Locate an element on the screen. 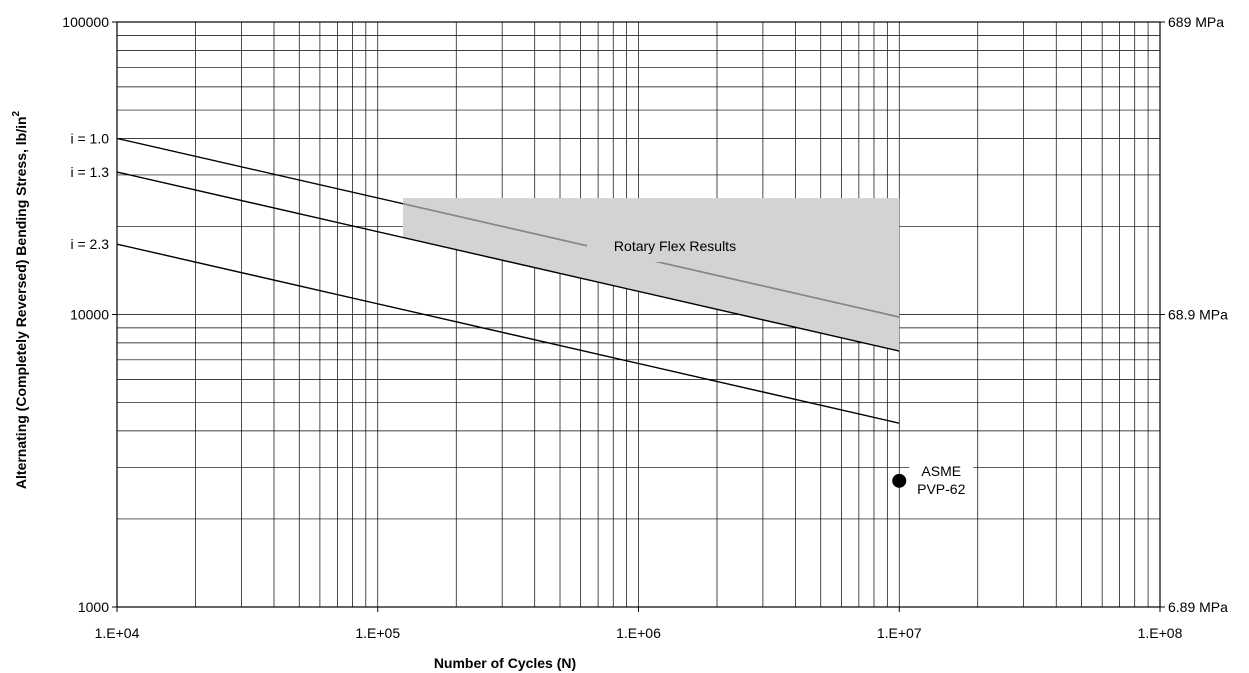  x-tick-label: 1.E+08 is located at coordinates (1160, 633).